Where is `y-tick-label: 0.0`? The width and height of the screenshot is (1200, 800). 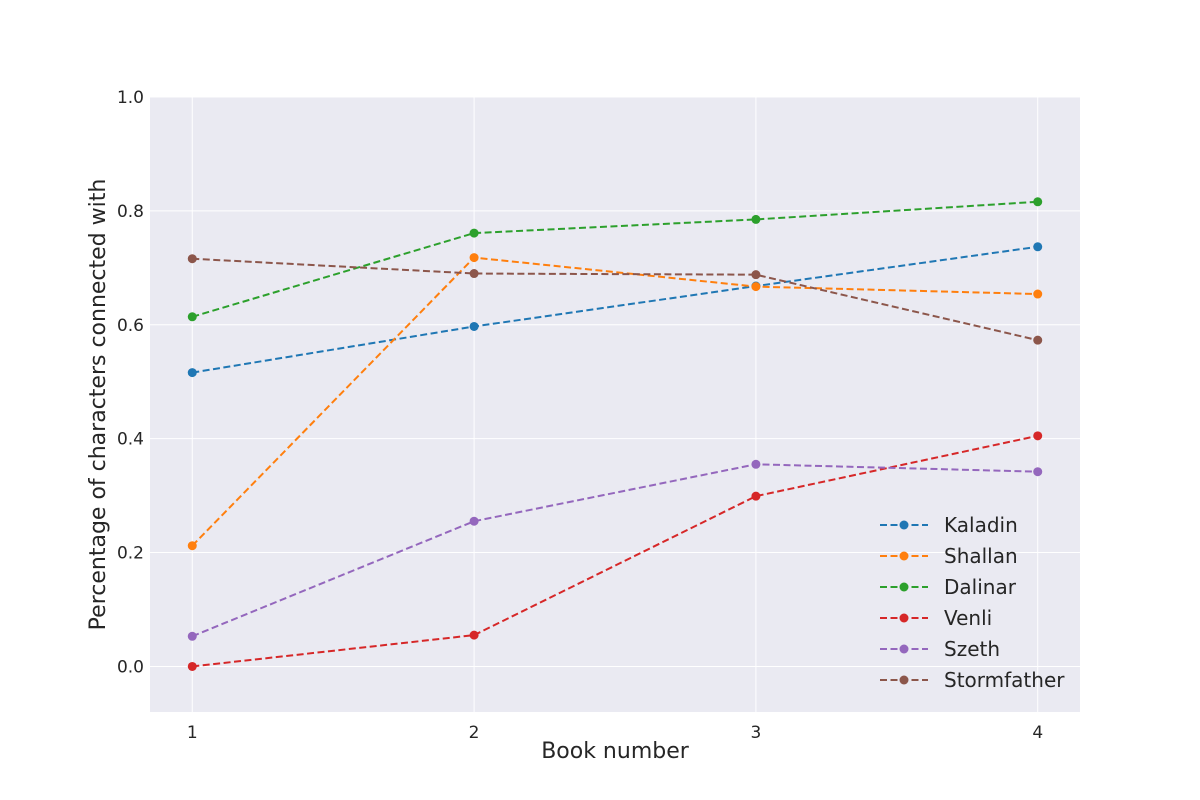 y-tick-label: 0.0 is located at coordinates (130, 667).